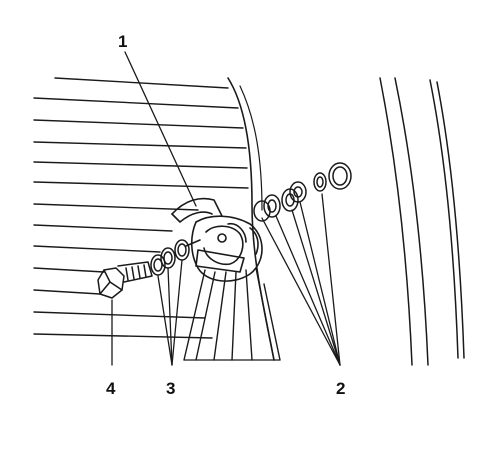 The image size is (500, 451). I want to click on leader-3c, so click(177, 312).